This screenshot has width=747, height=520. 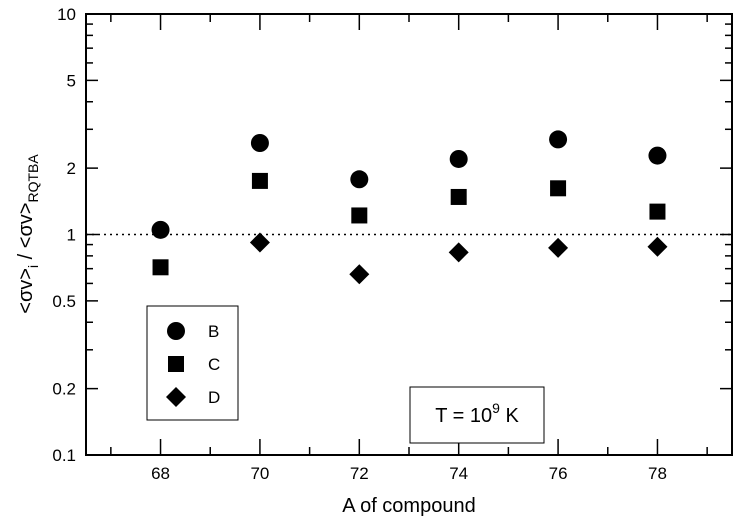 What do you see at coordinates (33, 266) in the screenshot?
I see `y-axis-title-sub-i: i` at bounding box center [33, 266].